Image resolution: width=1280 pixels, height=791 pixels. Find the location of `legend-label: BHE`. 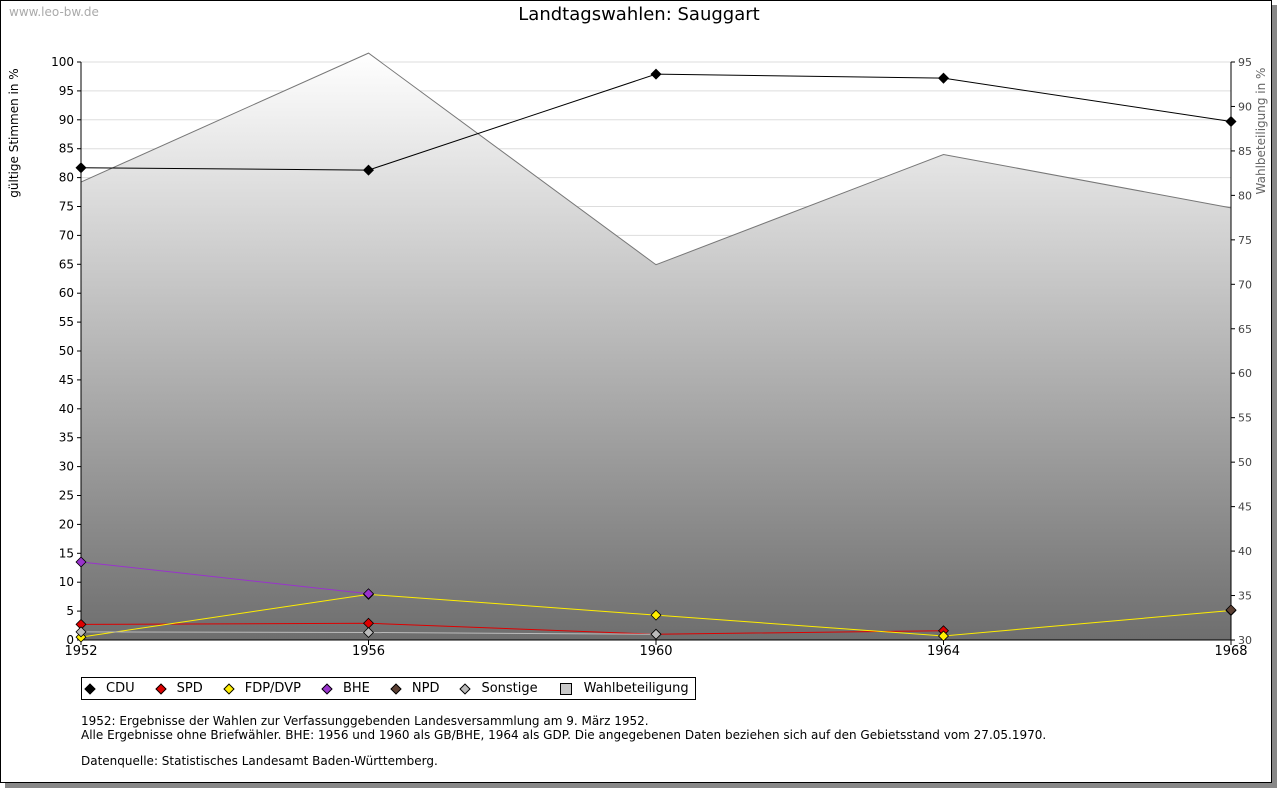

legend-label: BHE is located at coordinates (356, 688).